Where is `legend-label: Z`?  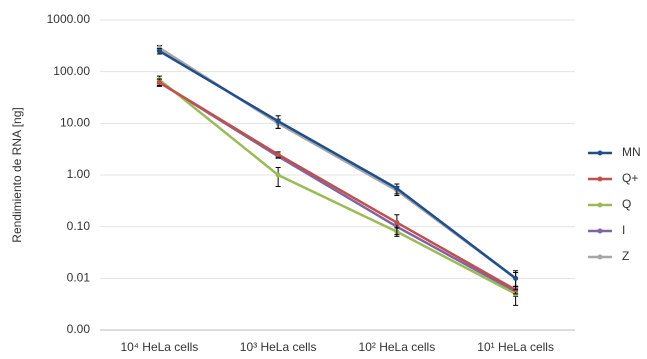
legend-label: Z is located at coordinates (625, 256).